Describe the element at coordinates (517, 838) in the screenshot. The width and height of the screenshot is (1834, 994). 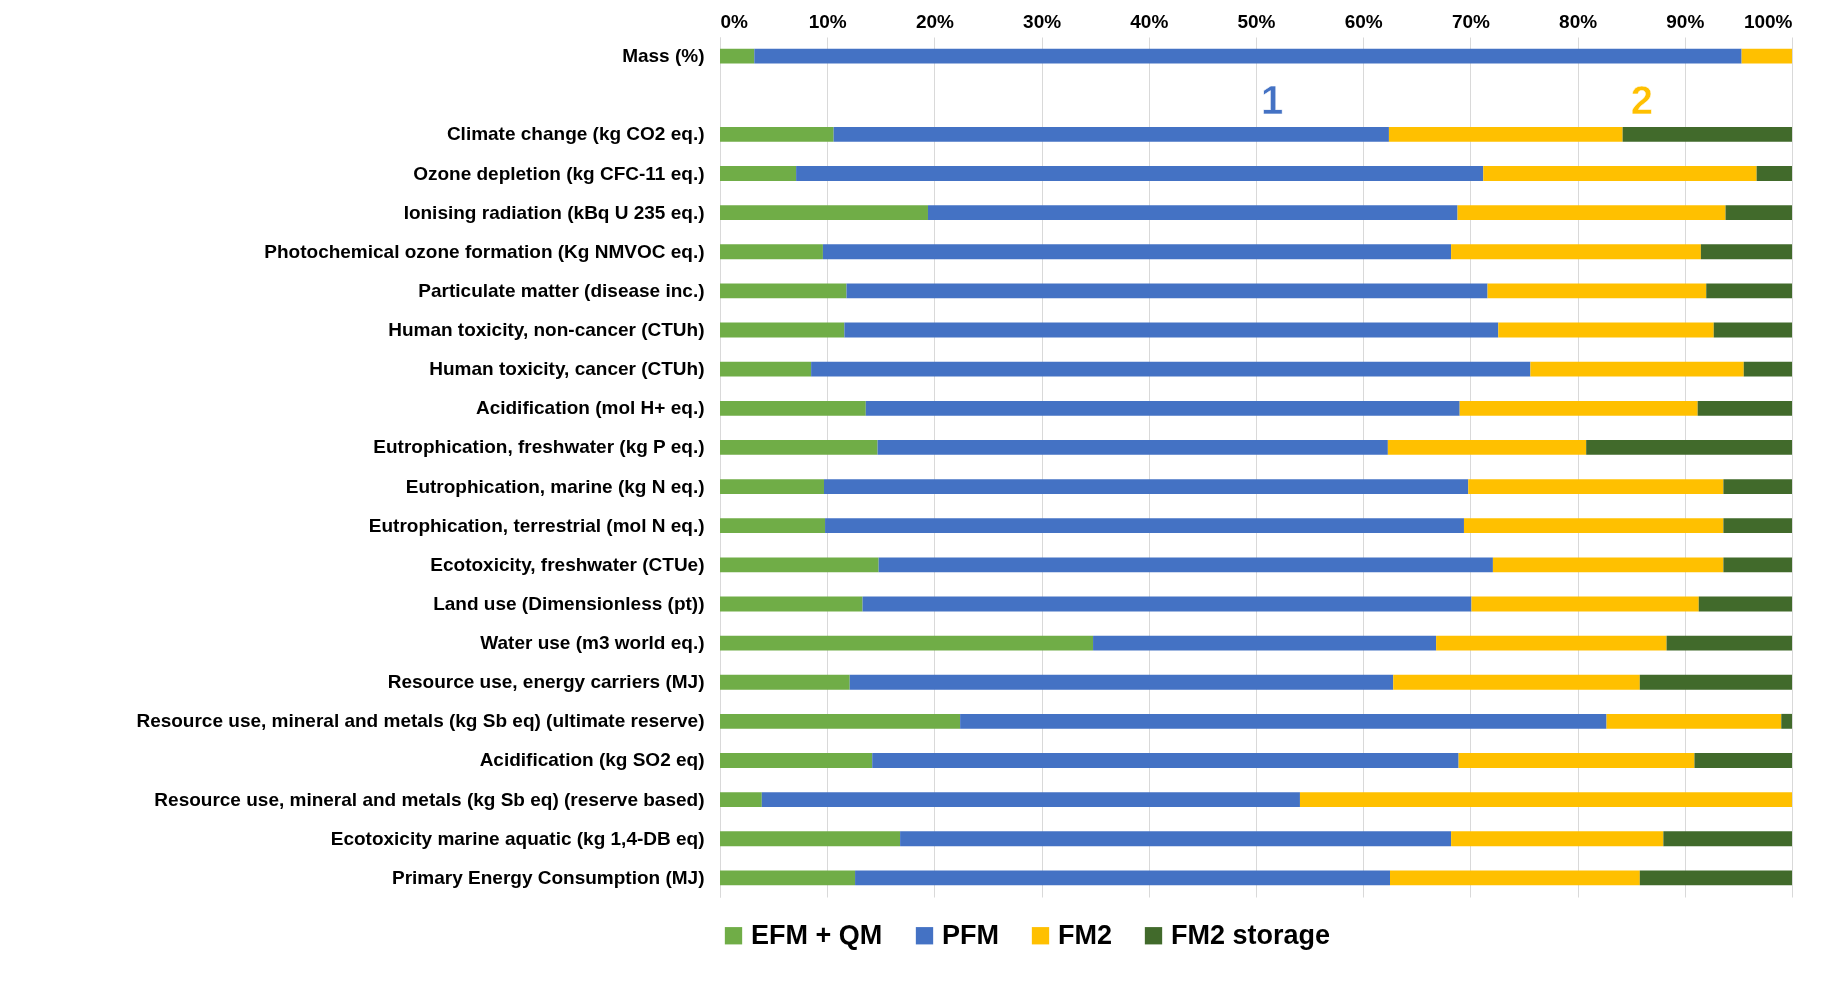
I see `y-tick-label: Ecotoxicity marine aquatic (kg 1,4-DB eq)` at that location.